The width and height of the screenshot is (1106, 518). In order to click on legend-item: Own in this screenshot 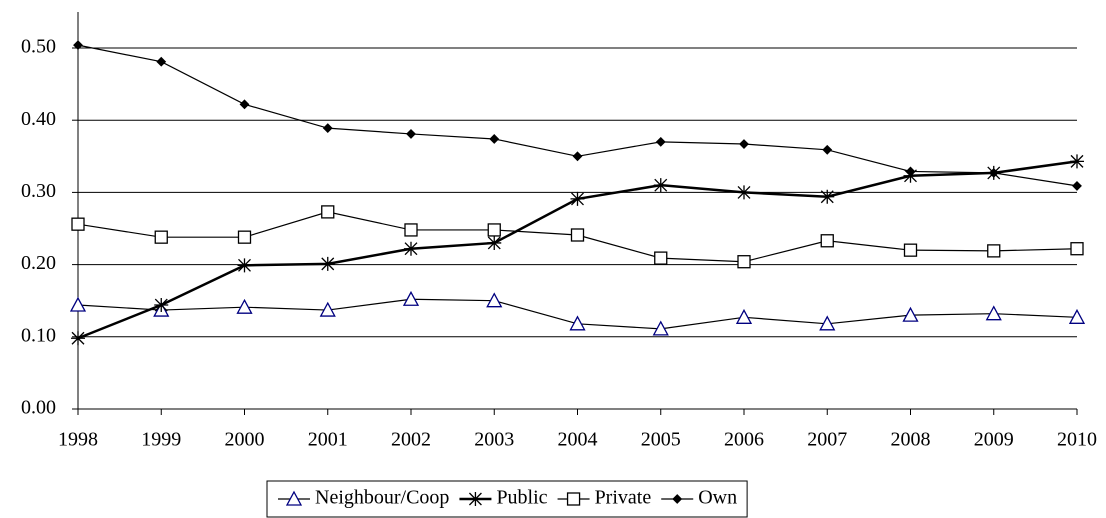, I will do `click(699, 498)`.